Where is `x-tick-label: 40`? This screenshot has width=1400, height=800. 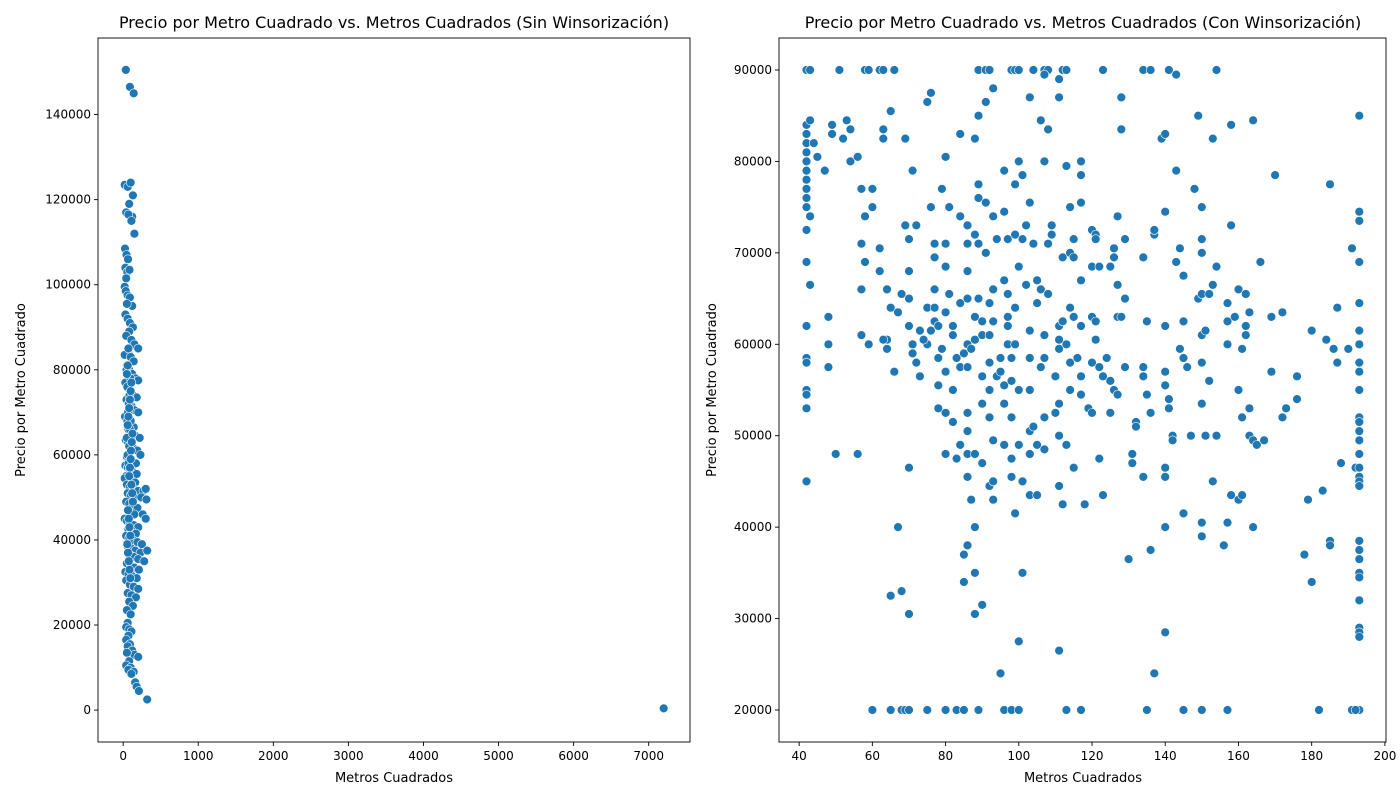
x-tick-label: 40 is located at coordinates (798, 756).